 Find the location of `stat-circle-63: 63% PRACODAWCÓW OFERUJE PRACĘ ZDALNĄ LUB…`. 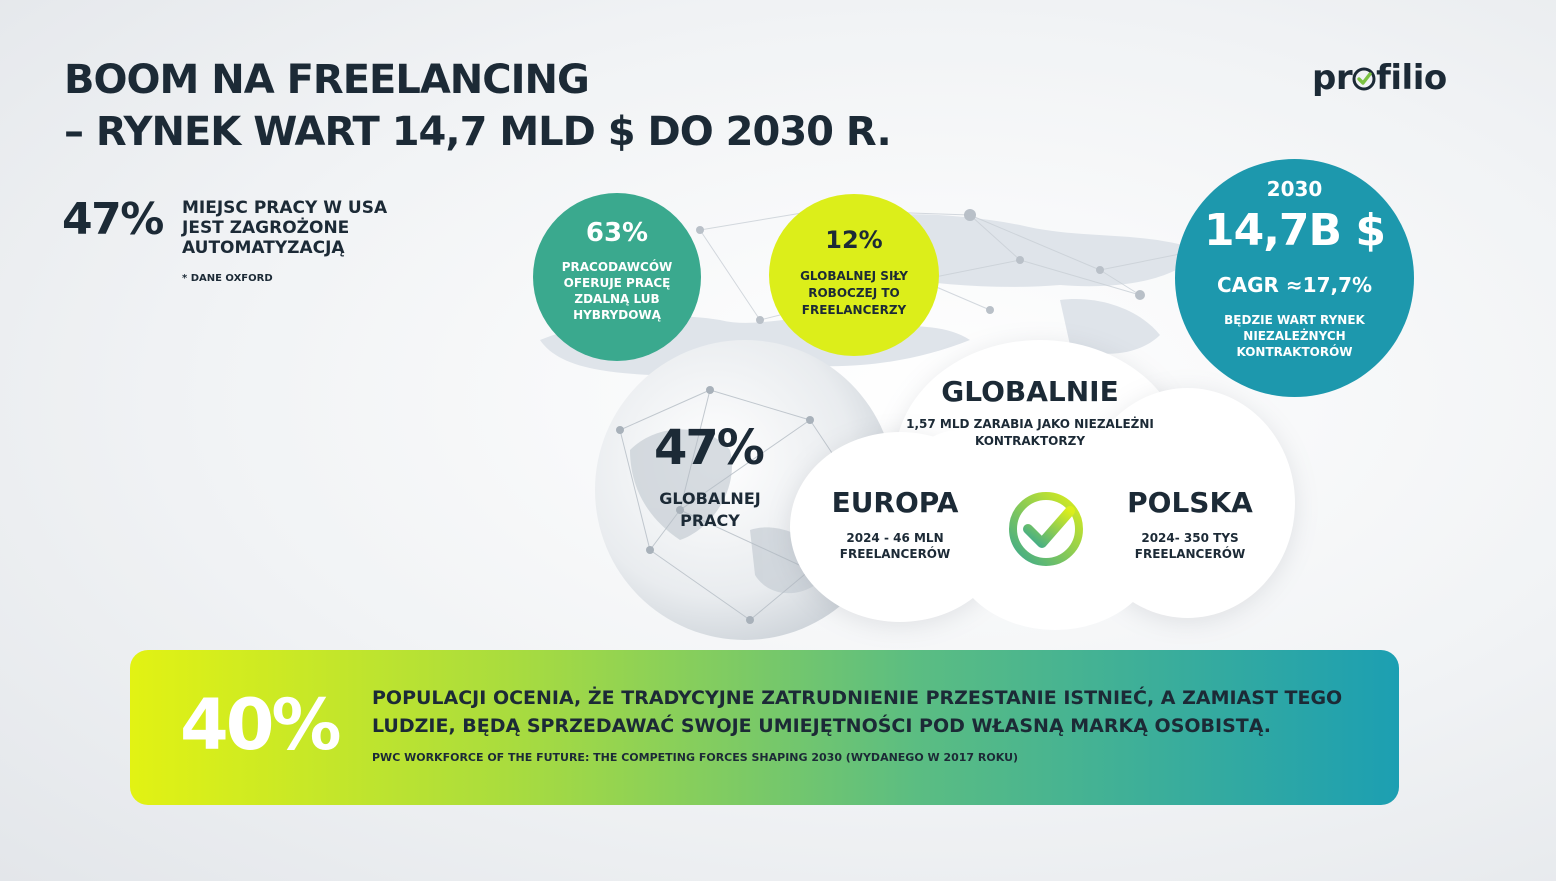

stat-circle-63: 63% PRACODAWCÓW OFERUJE PRACĘ ZDALNĄ LUB… is located at coordinates (617, 277).